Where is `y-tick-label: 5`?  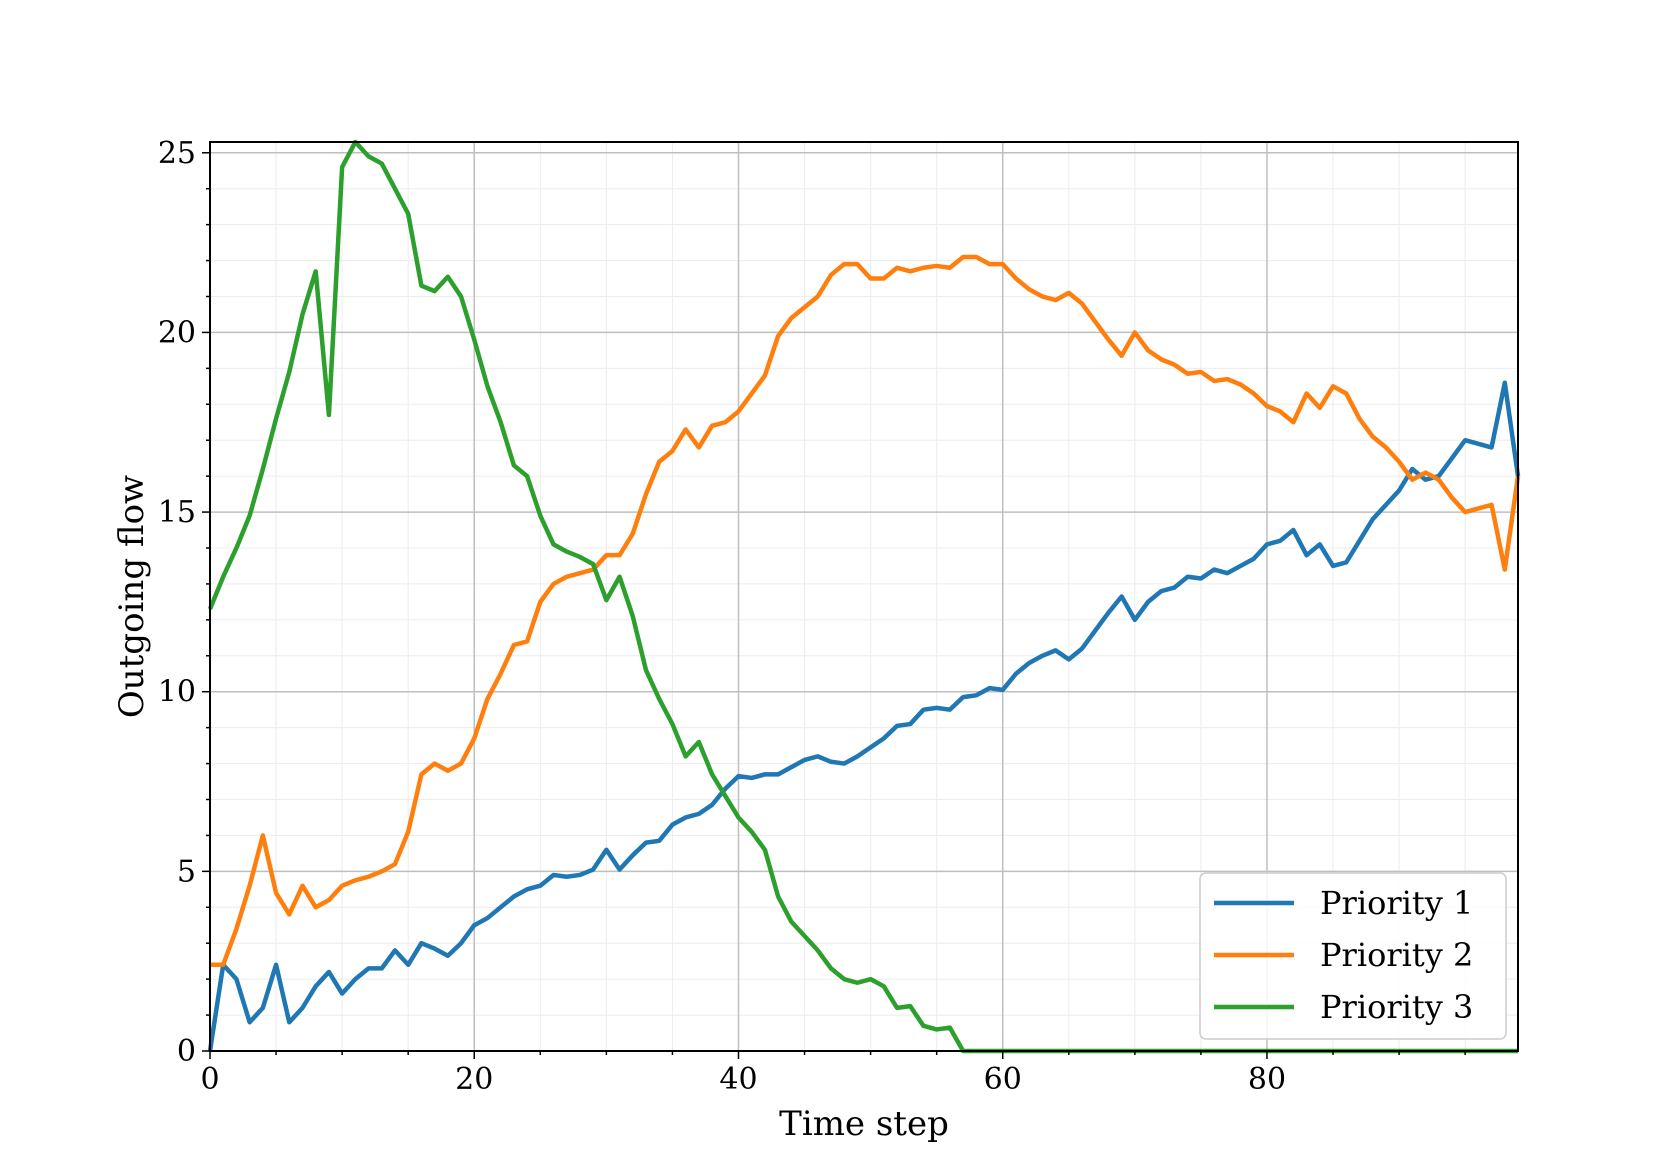 y-tick-label: 5 is located at coordinates (186, 871).